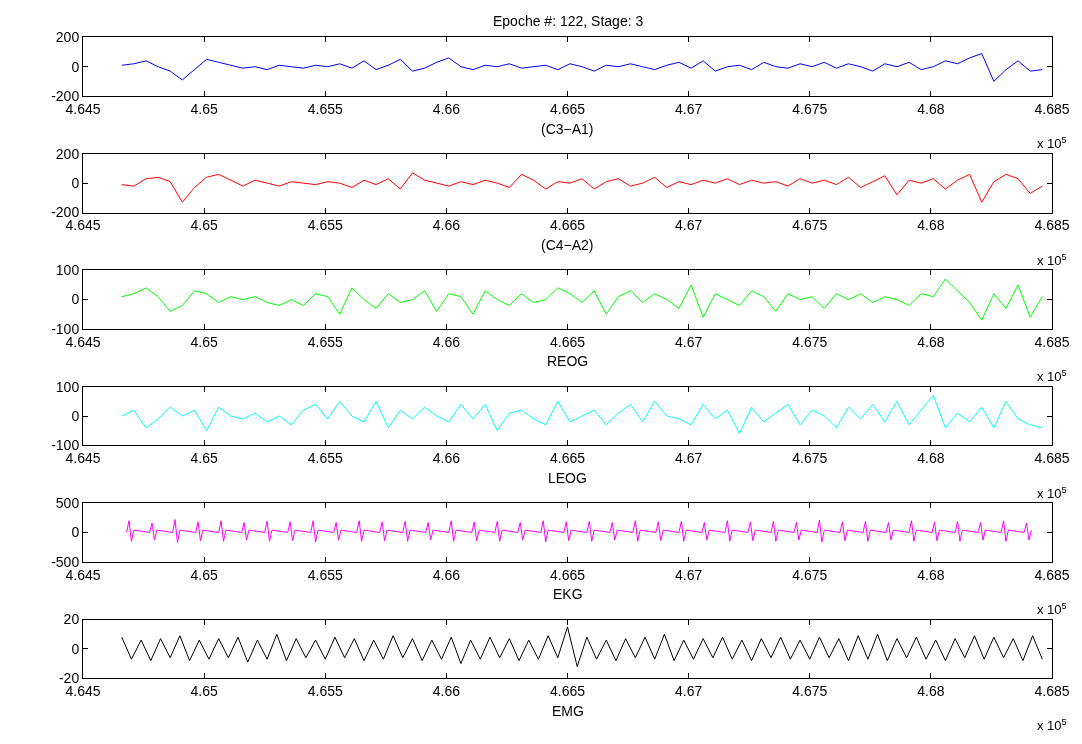  What do you see at coordinates (568, 711) in the screenshot?
I see `x-axis-title: EMG` at bounding box center [568, 711].